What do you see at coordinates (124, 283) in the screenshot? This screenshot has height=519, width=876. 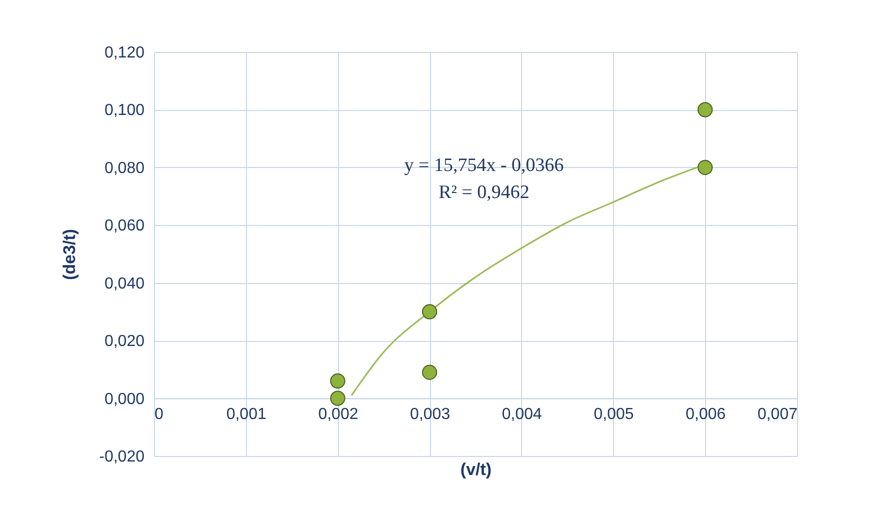 I see `y-tick-label: 0,040` at bounding box center [124, 283].